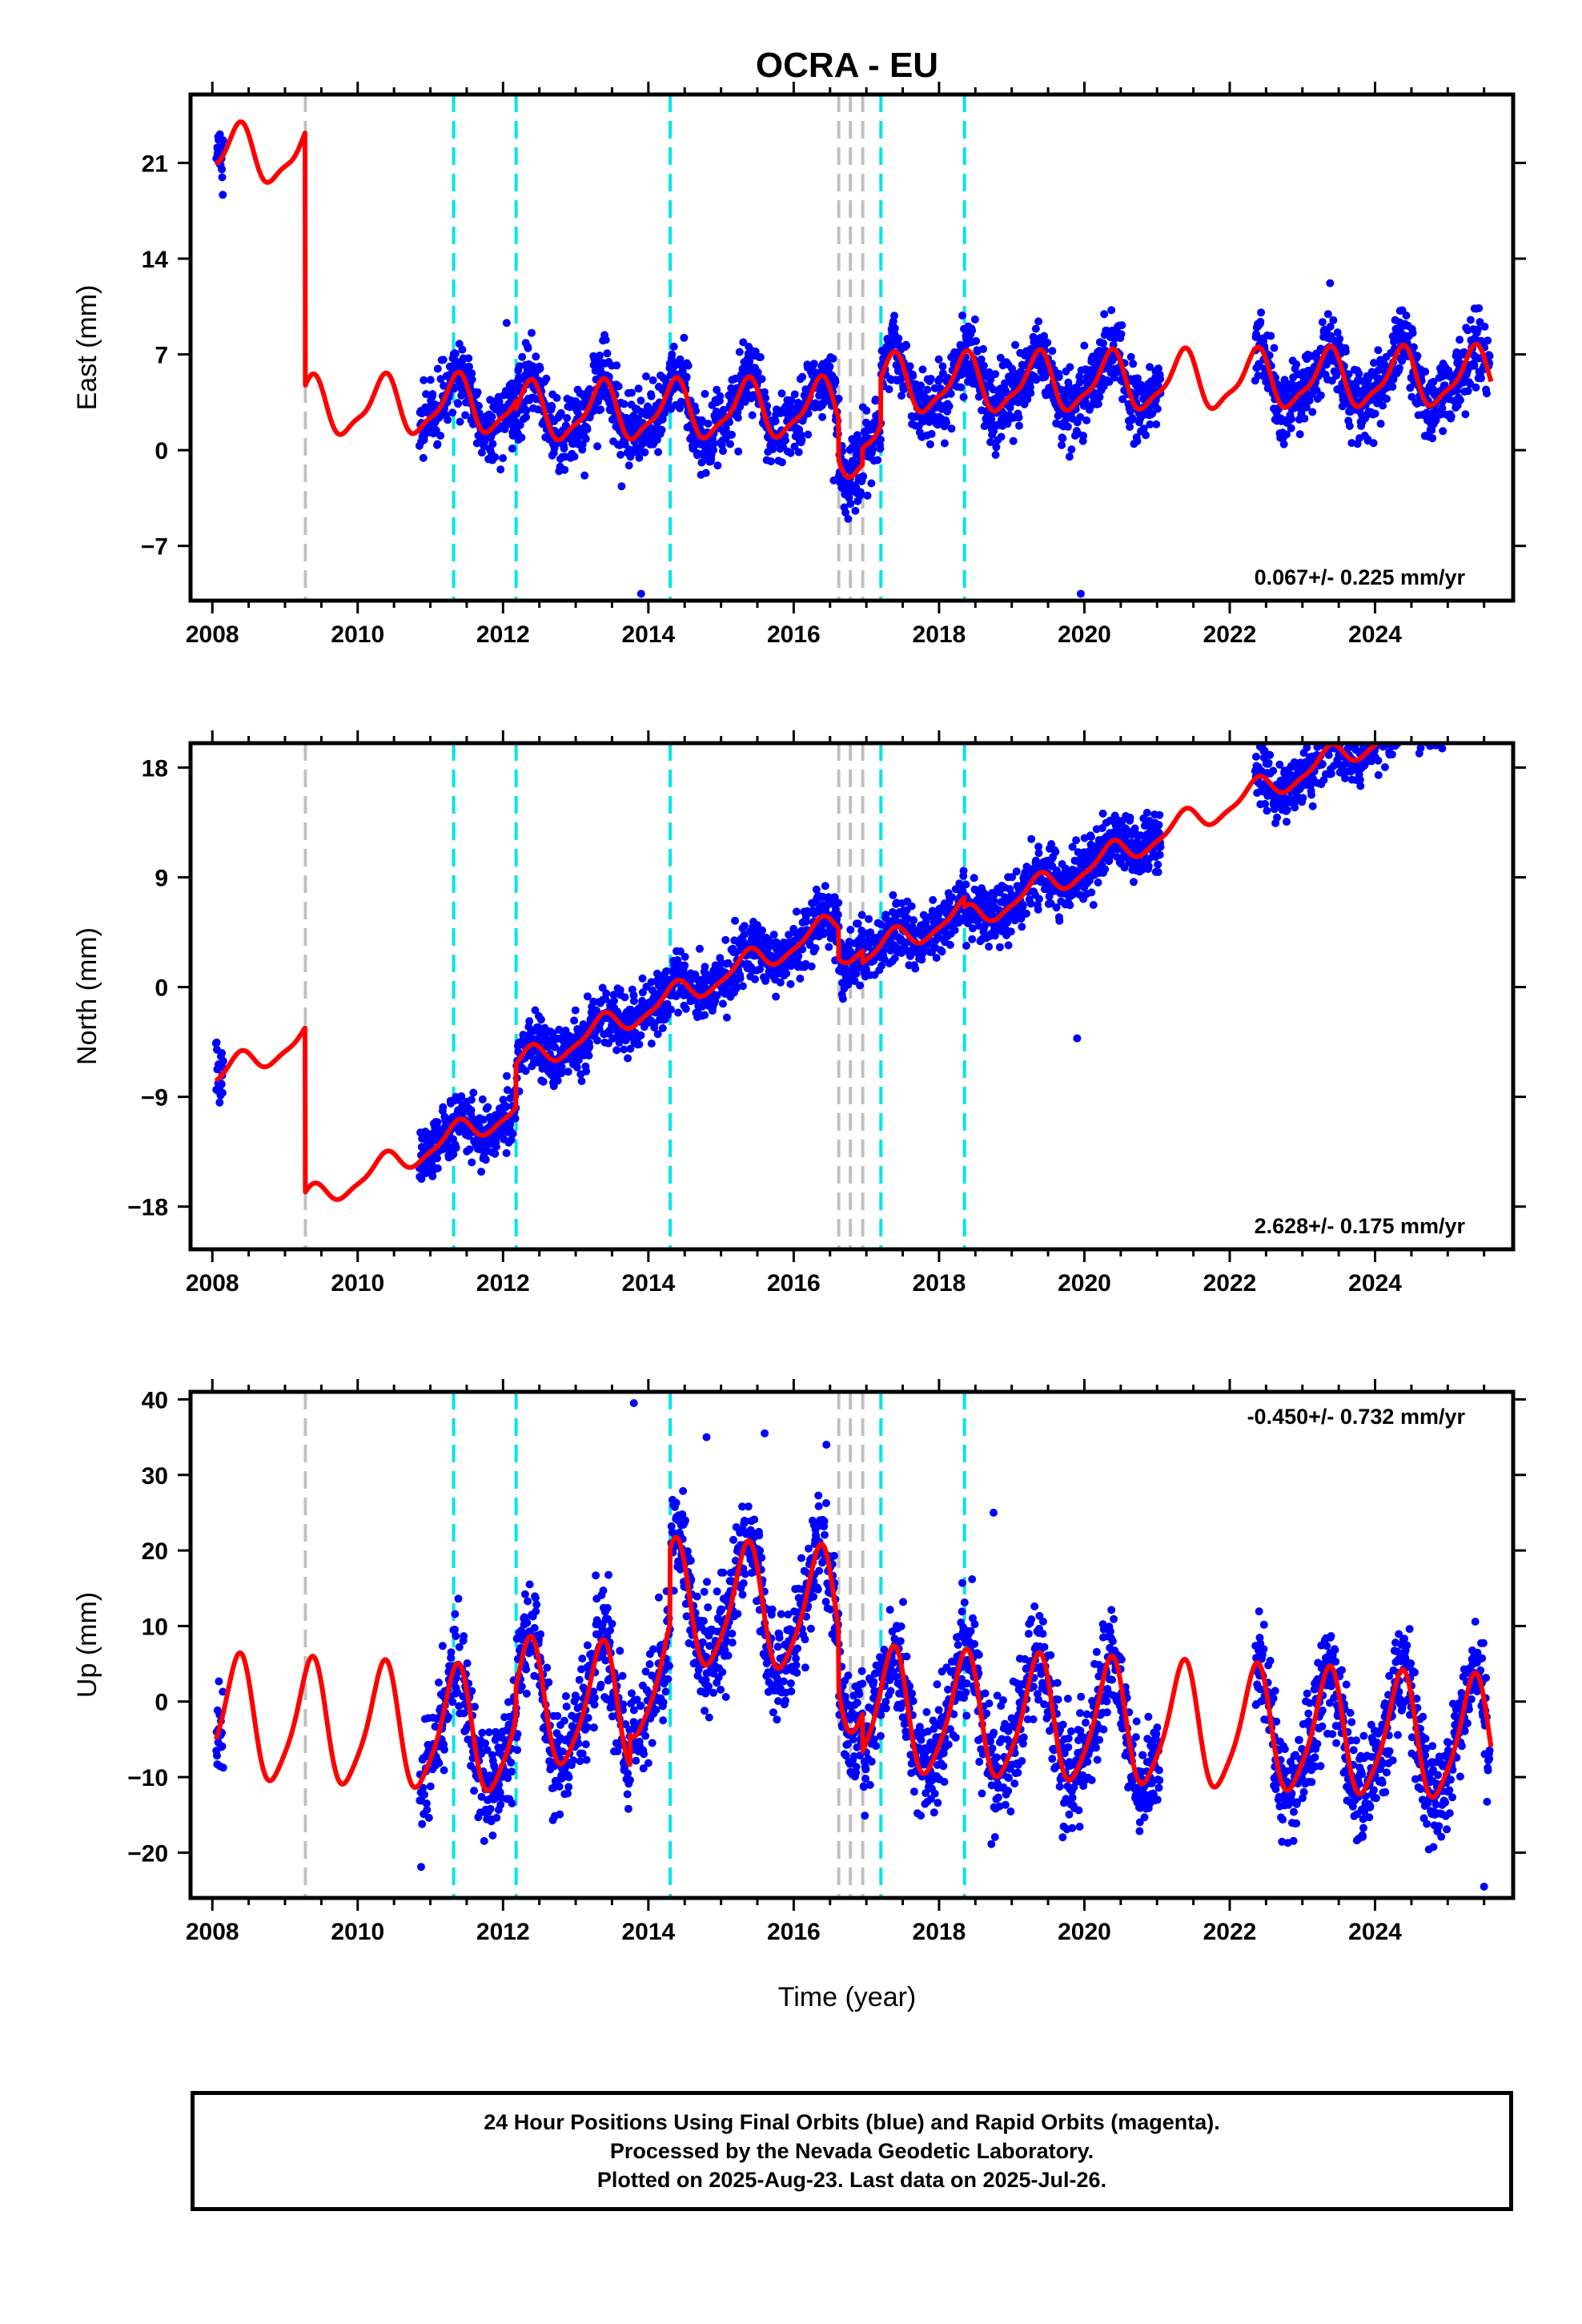  What do you see at coordinates (507, 323) in the screenshot?
I see `data-point-outlier` at bounding box center [507, 323].